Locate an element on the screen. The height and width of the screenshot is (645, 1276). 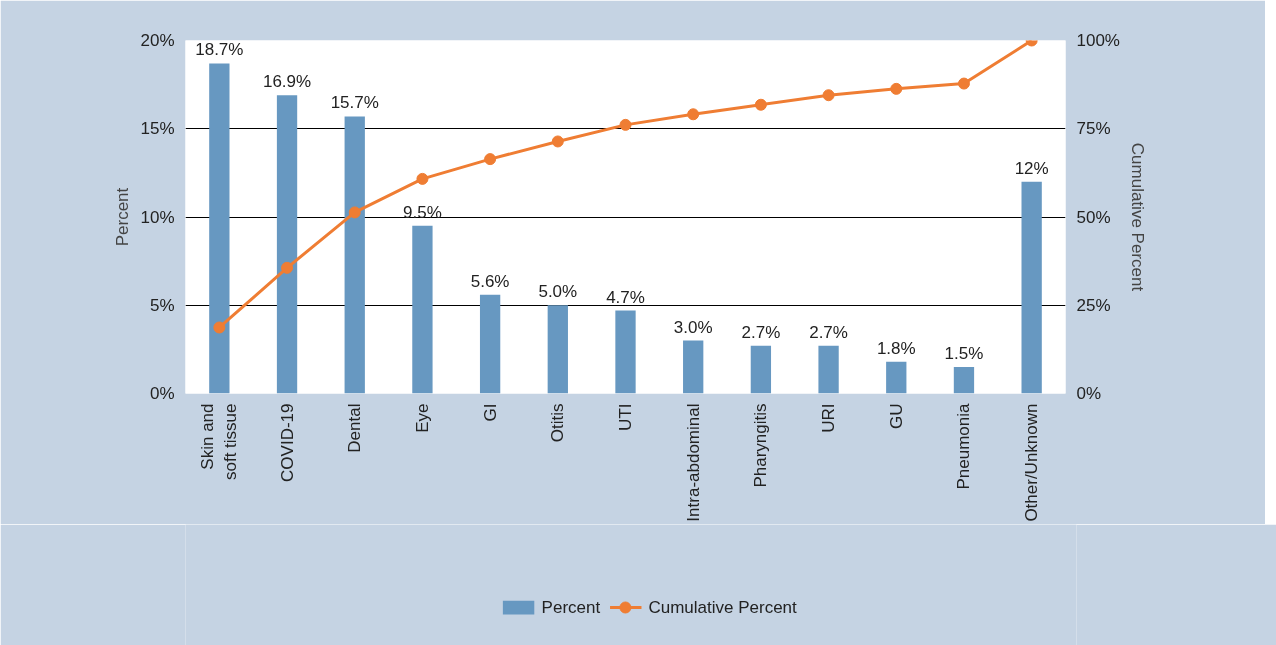
y-tick-label: 10% is located at coordinates (157, 217).